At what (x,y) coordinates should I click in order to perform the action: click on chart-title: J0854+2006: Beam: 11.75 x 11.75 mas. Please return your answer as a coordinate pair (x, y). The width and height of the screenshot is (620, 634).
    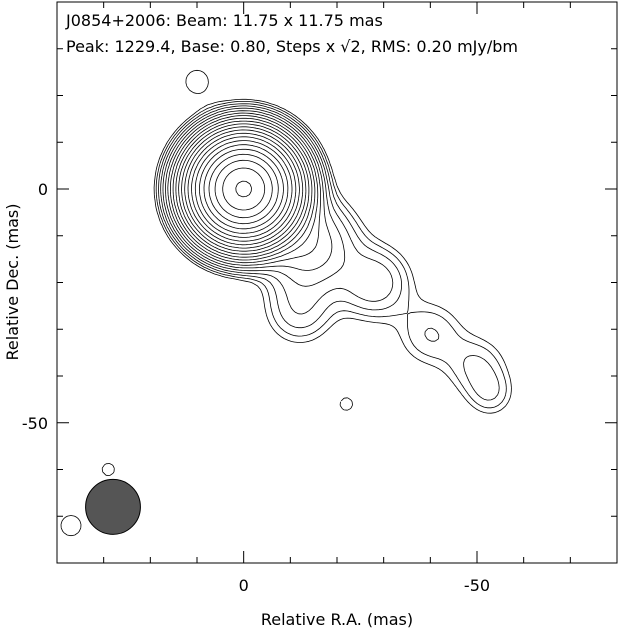
    Looking at the image, I should click on (224, 20).